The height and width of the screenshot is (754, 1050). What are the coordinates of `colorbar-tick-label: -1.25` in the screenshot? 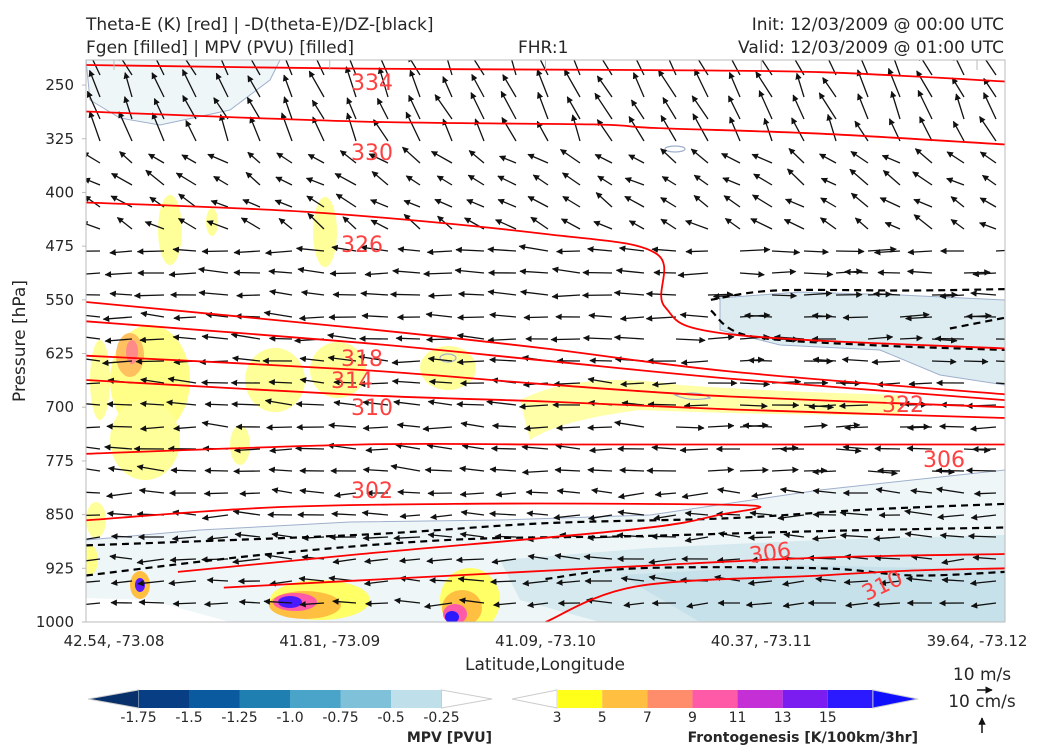 It's located at (239, 718).